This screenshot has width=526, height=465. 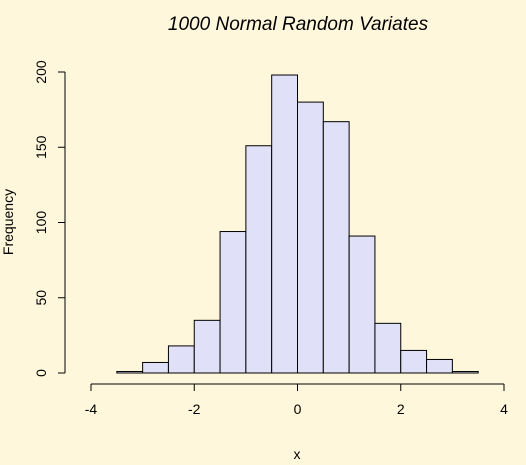 I want to click on x-tick-label: 4, so click(x=504, y=409).